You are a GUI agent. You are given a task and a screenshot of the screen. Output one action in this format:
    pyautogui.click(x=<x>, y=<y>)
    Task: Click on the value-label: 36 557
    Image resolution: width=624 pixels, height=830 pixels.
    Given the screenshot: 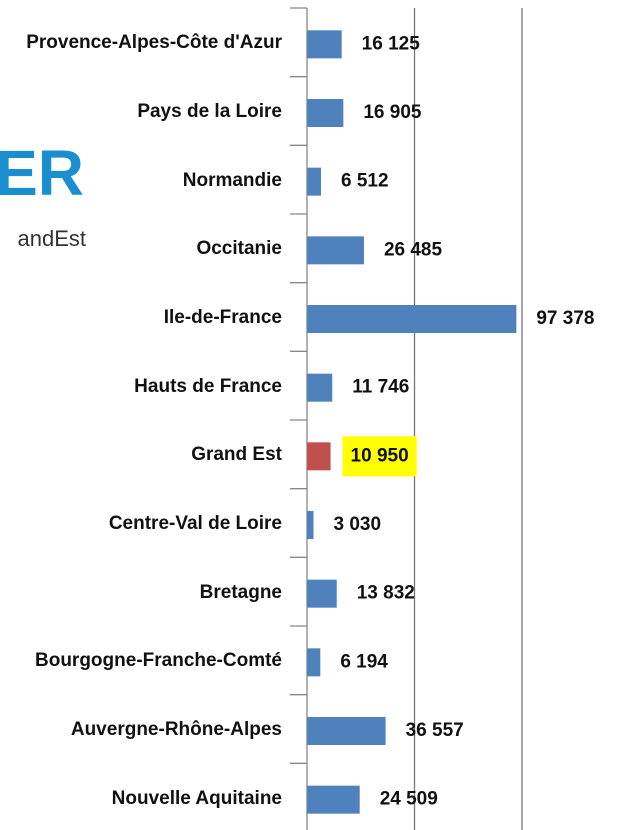 What is the action you would take?
    pyautogui.click(x=435, y=730)
    